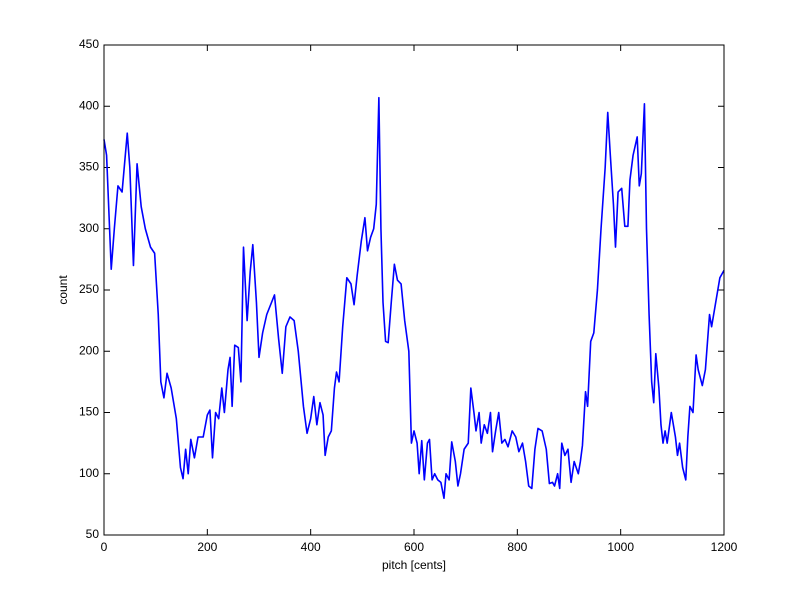  What do you see at coordinates (89, 167) in the screenshot?
I see `y-tick-label: 350` at bounding box center [89, 167].